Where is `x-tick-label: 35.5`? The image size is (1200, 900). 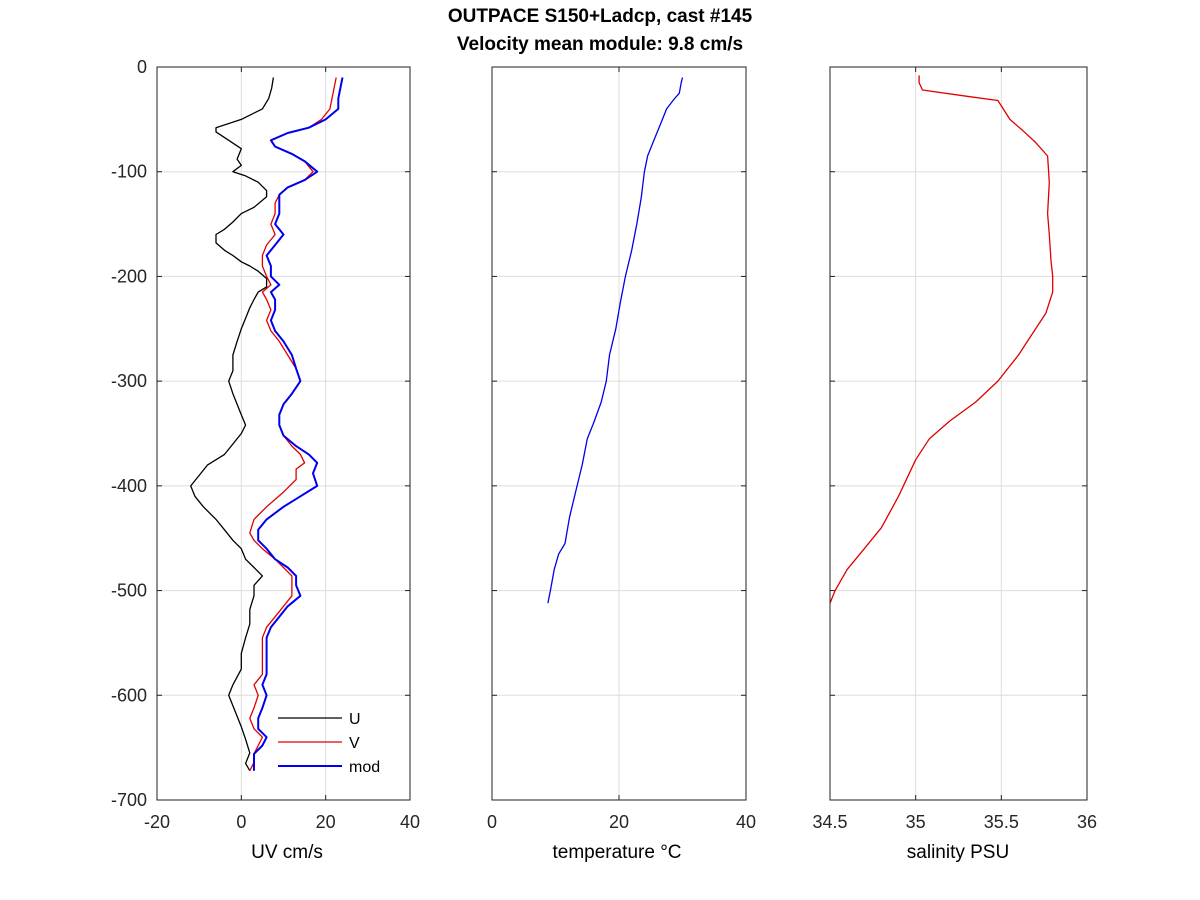 x-tick-label: 35.5 is located at coordinates (1001, 822).